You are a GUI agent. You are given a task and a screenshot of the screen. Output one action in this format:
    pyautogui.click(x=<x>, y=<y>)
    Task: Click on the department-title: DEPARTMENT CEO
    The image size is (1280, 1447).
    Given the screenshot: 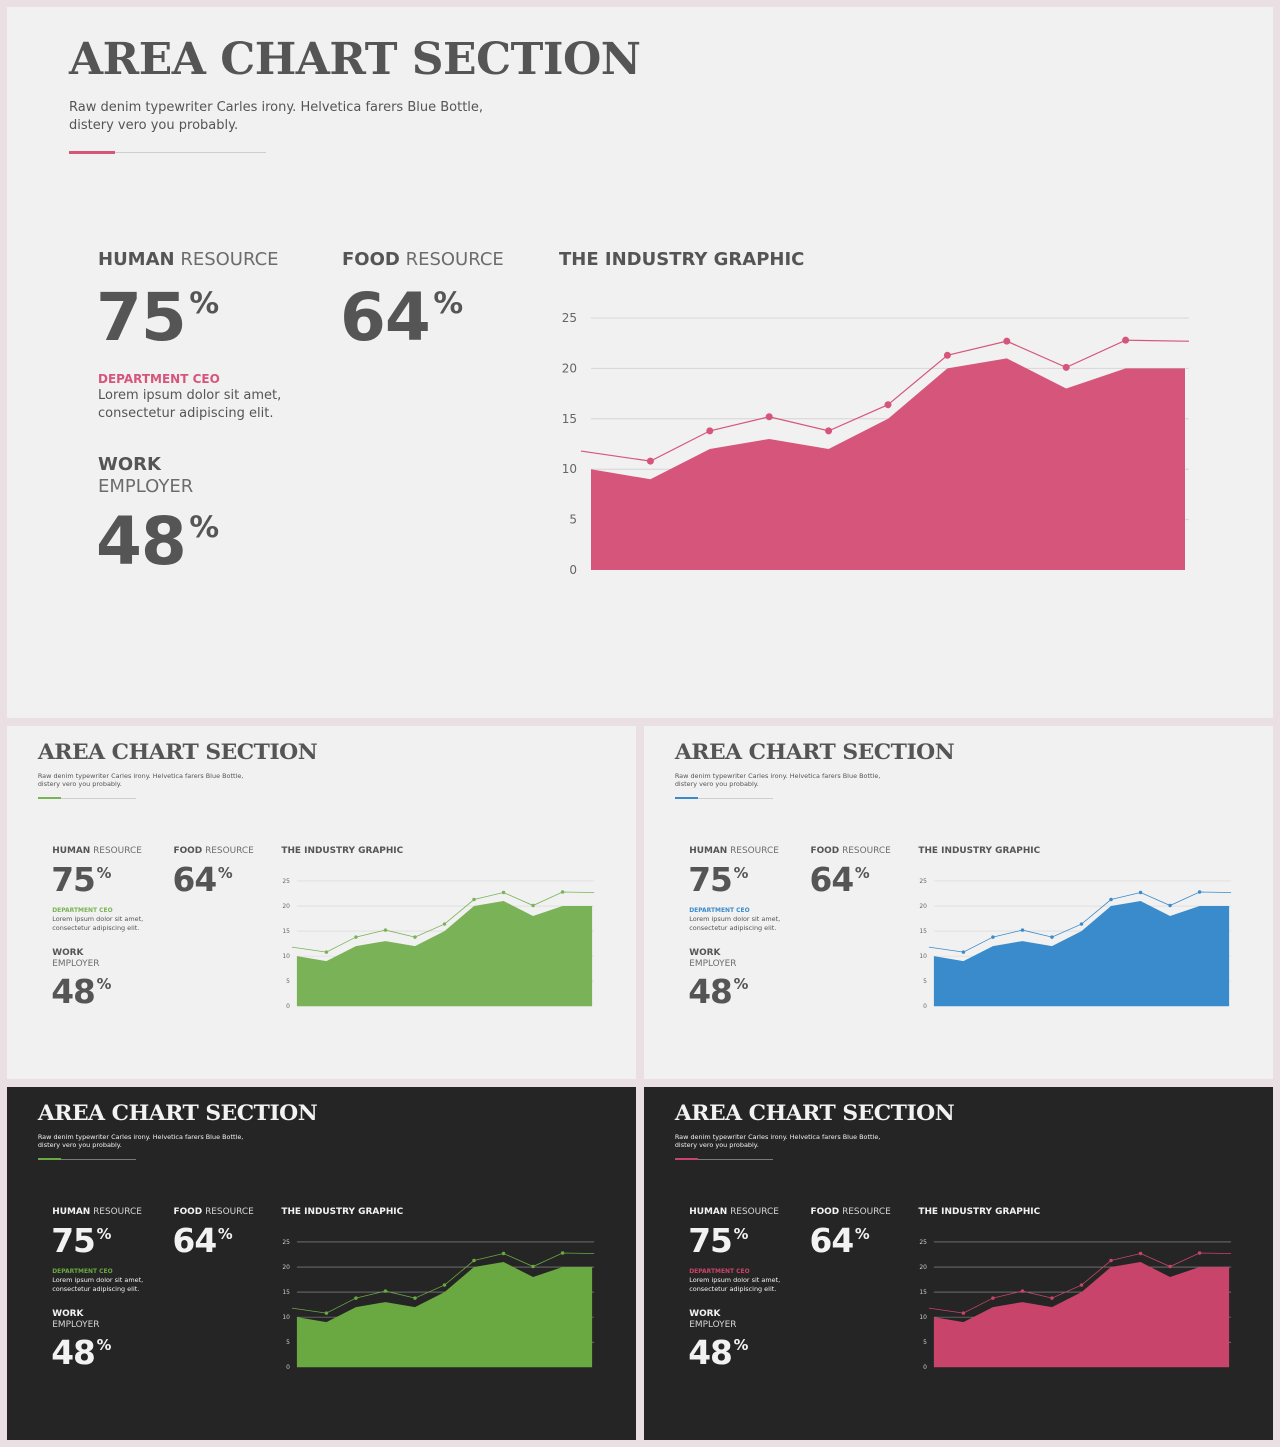 What is the action you would take?
    pyautogui.click(x=82, y=1272)
    